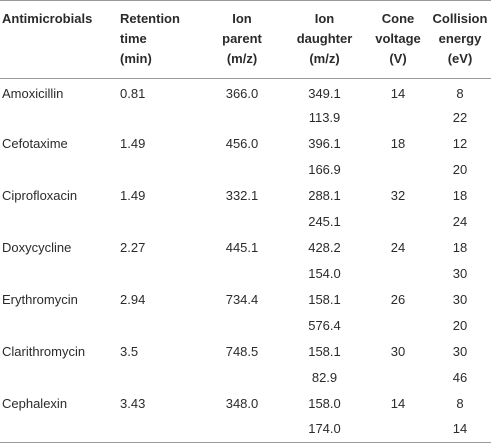  I want to click on ion-daughter-cell: 576.4, so click(324, 325).